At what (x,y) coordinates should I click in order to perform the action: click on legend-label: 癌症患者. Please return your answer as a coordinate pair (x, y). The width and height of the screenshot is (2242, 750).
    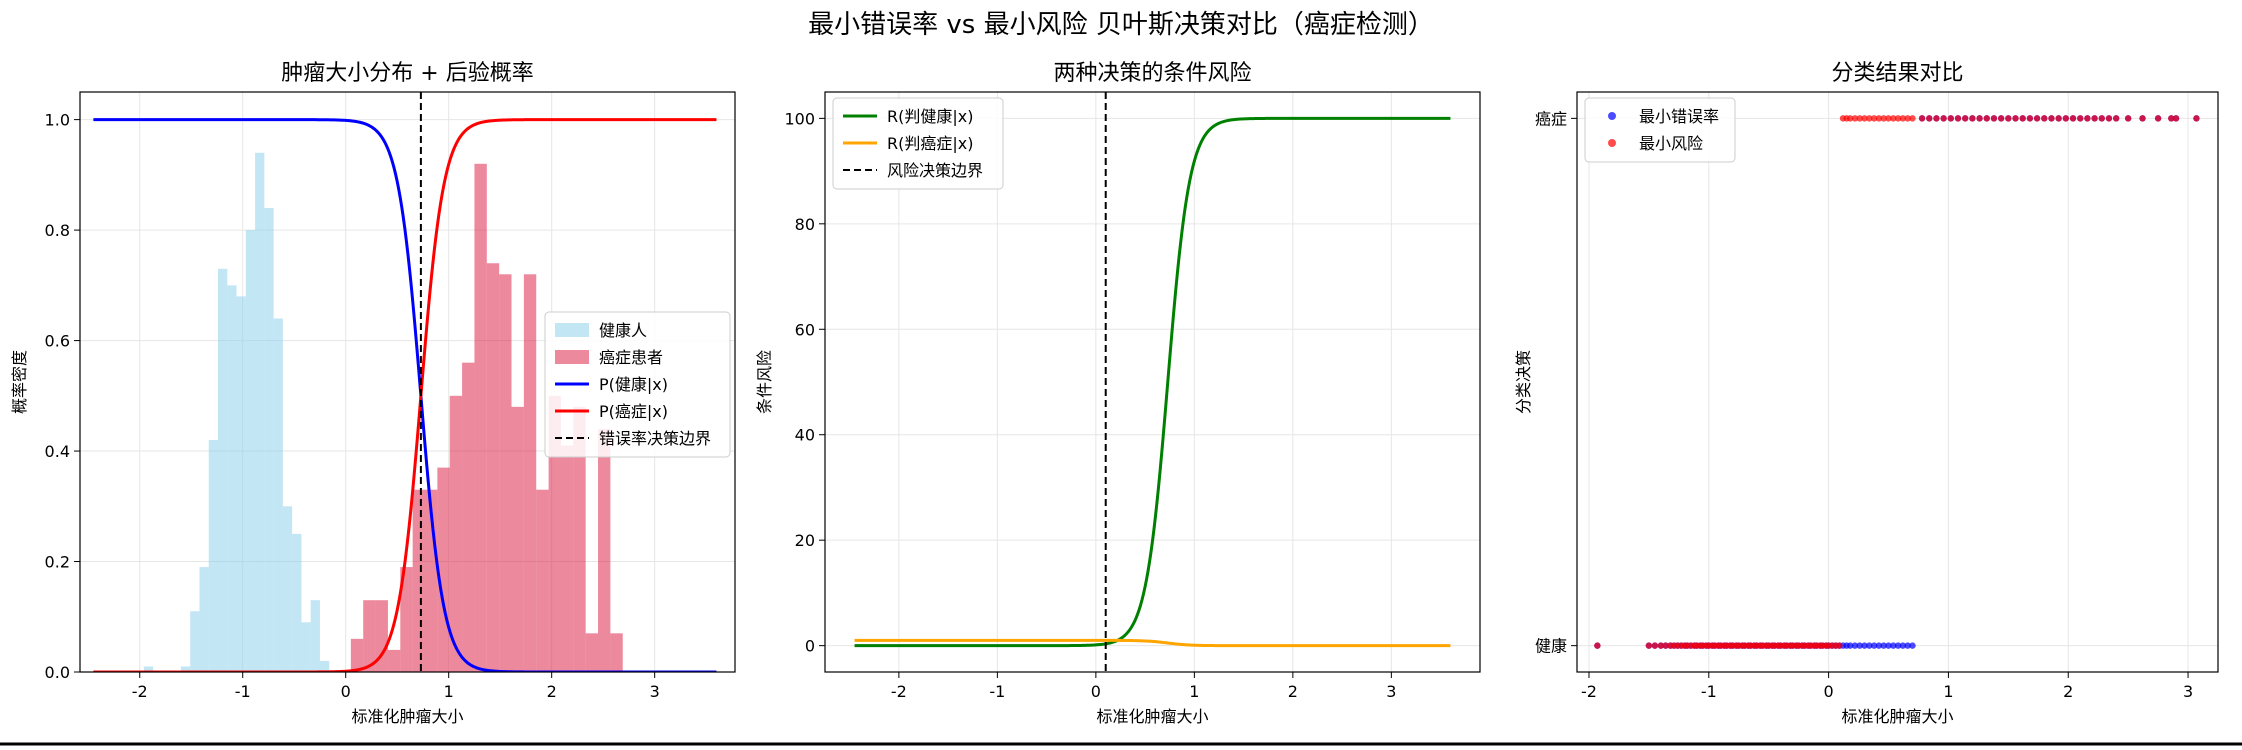
    Looking at the image, I should click on (631, 357).